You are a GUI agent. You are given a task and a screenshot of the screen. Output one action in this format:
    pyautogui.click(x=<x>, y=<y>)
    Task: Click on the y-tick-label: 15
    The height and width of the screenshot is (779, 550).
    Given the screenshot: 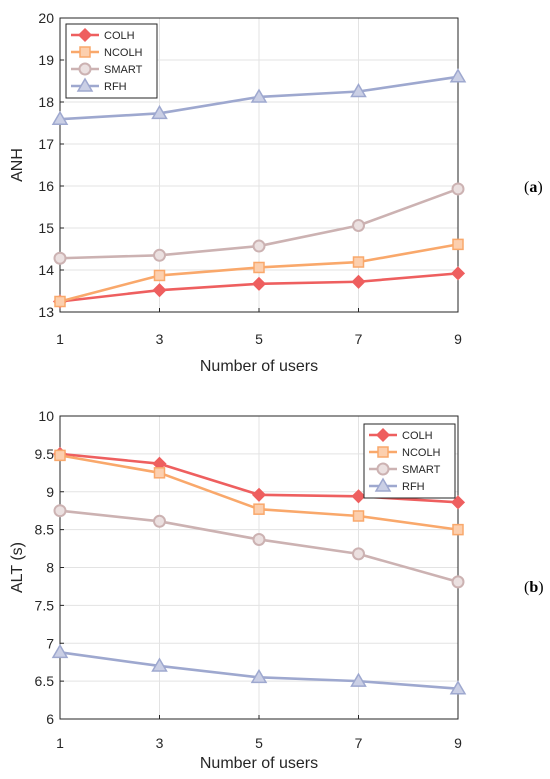 What is the action you would take?
    pyautogui.click(x=46, y=228)
    